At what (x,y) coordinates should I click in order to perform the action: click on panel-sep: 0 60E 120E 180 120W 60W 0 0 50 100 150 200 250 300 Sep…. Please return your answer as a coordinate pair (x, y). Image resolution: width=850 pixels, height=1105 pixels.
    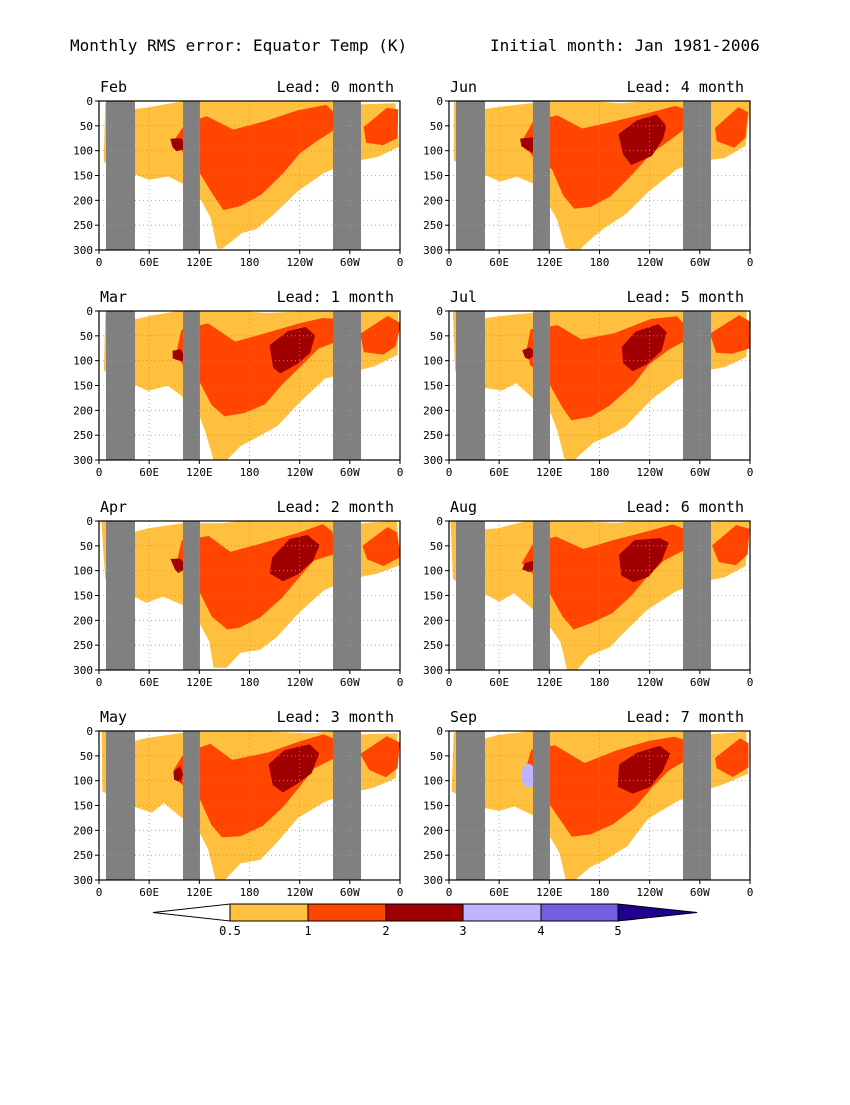
    Looking at the image, I should click on (588, 803).